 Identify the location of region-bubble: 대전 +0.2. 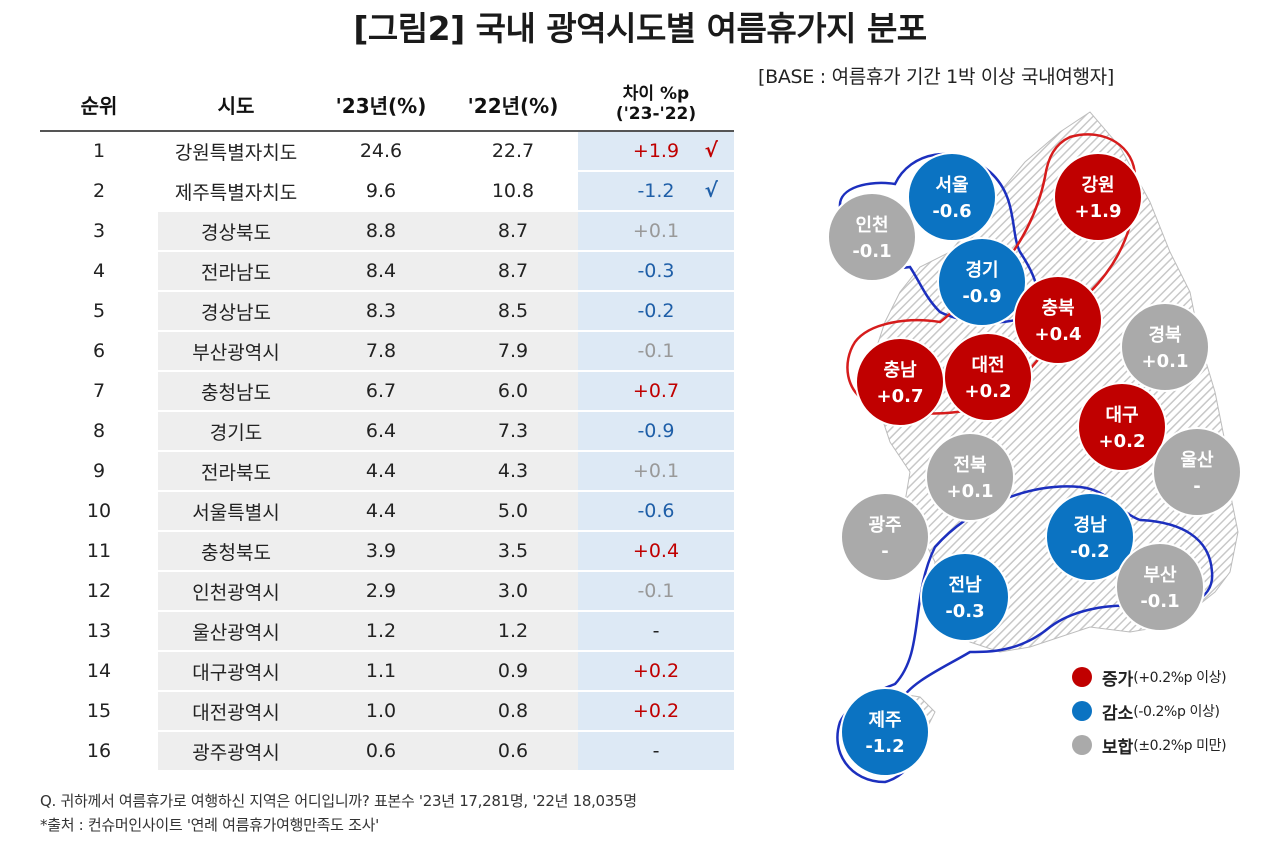
(988, 377).